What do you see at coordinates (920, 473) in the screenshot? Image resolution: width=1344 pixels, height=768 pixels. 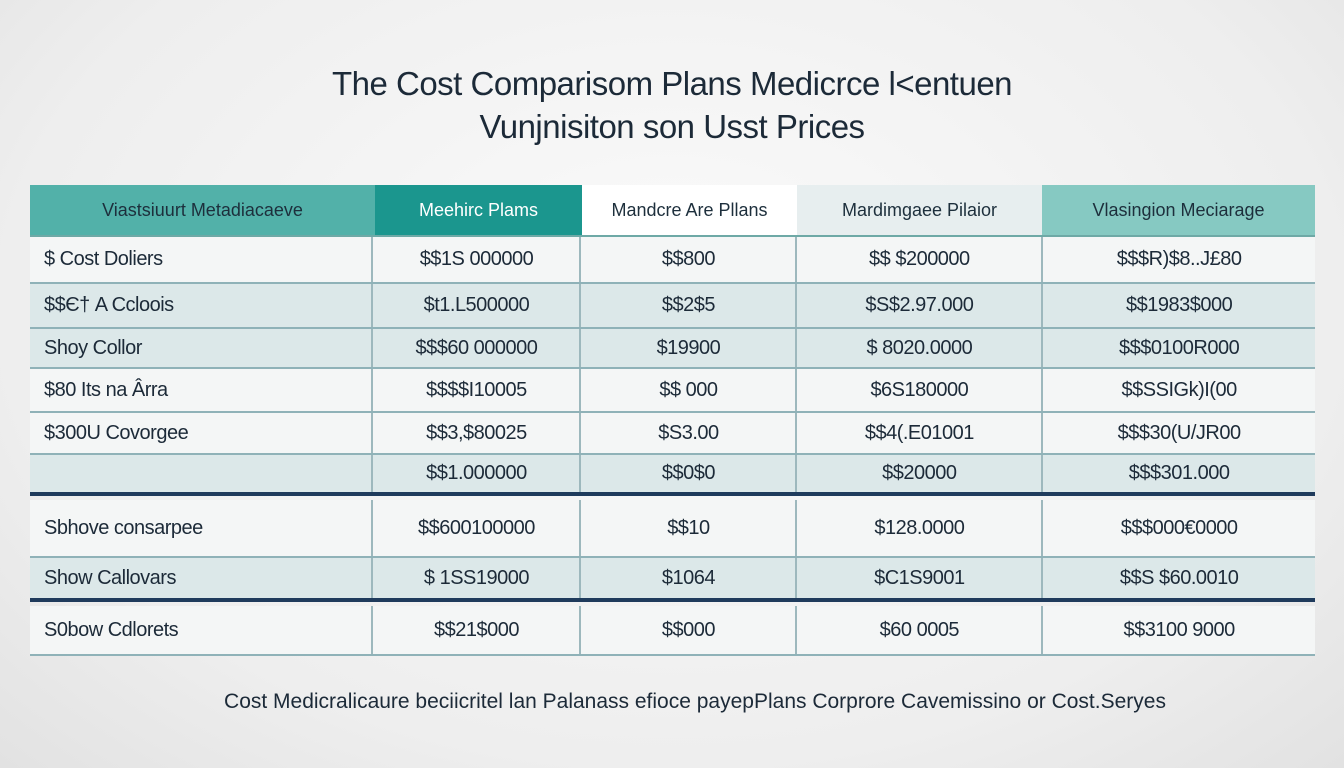 I see `table-cell: $$20000` at bounding box center [920, 473].